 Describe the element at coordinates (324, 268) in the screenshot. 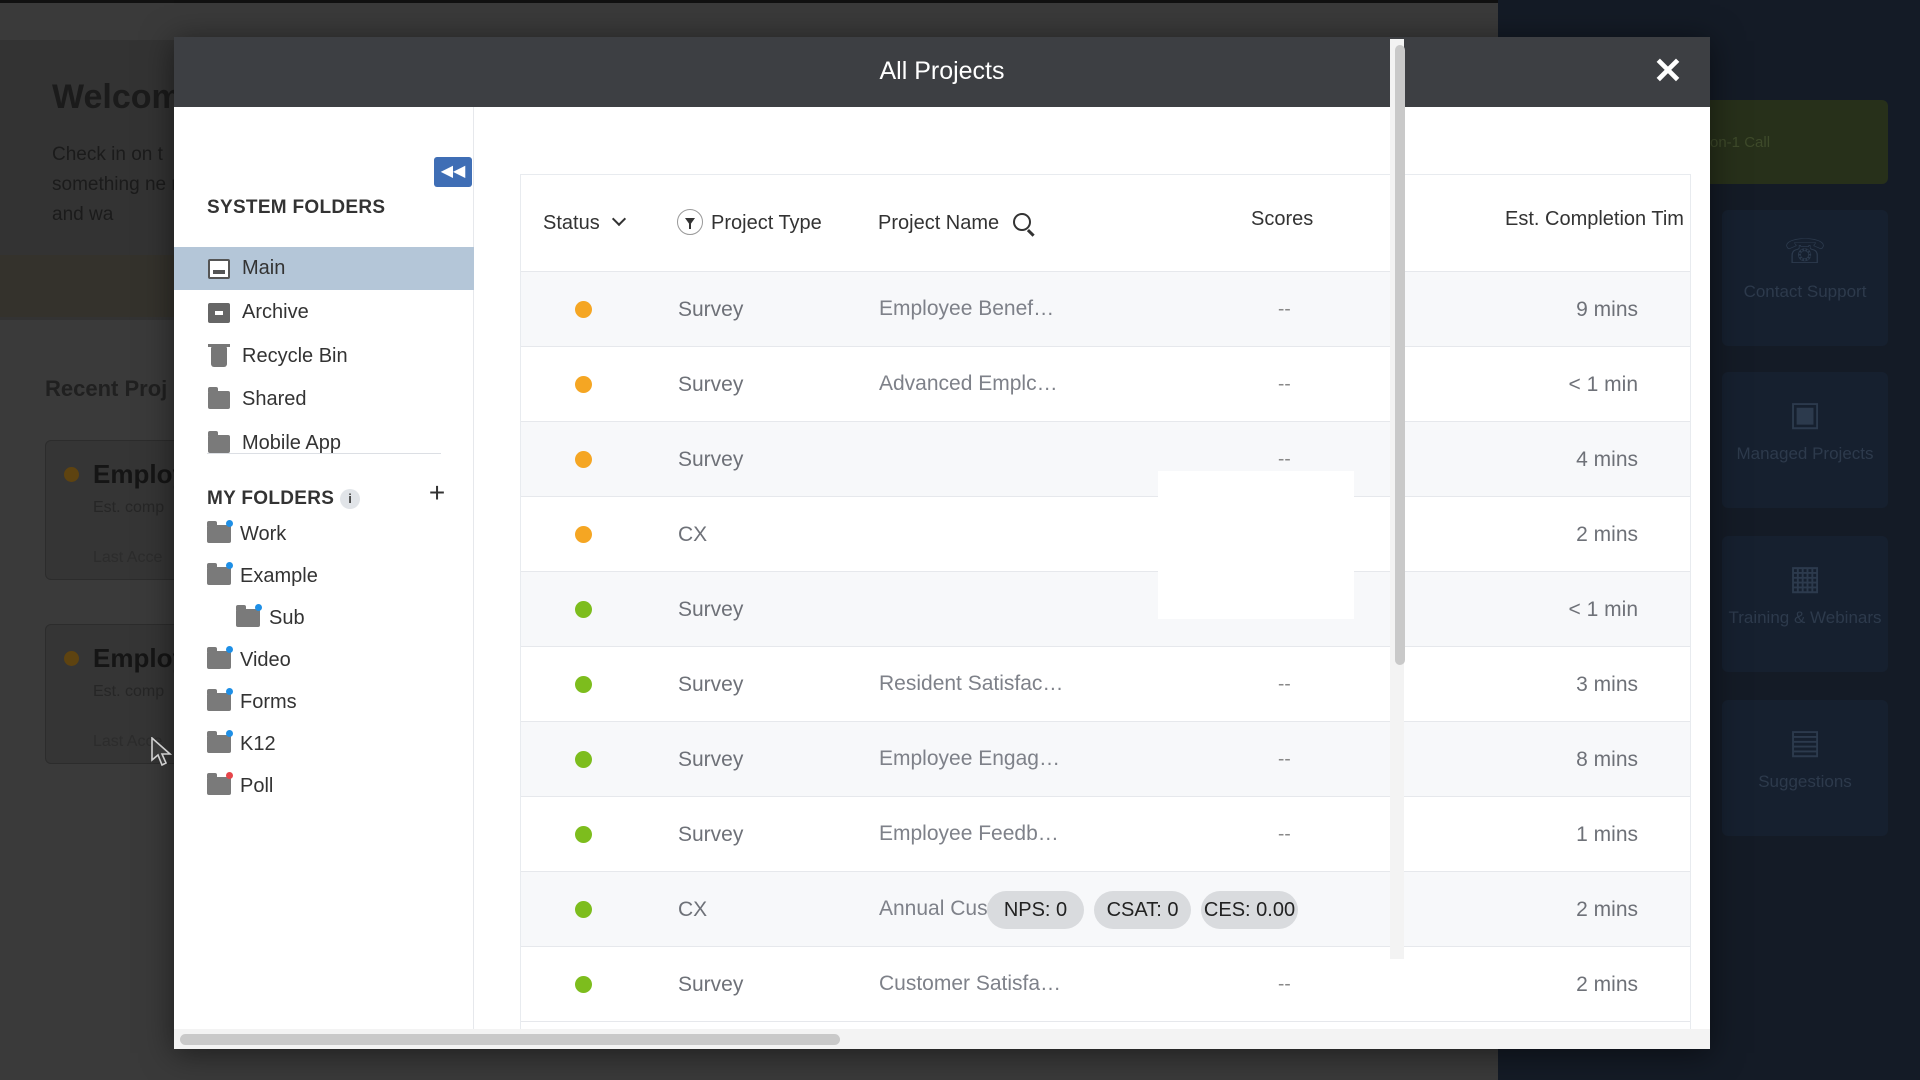

I see `sidebar-item-main: Main` at that location.